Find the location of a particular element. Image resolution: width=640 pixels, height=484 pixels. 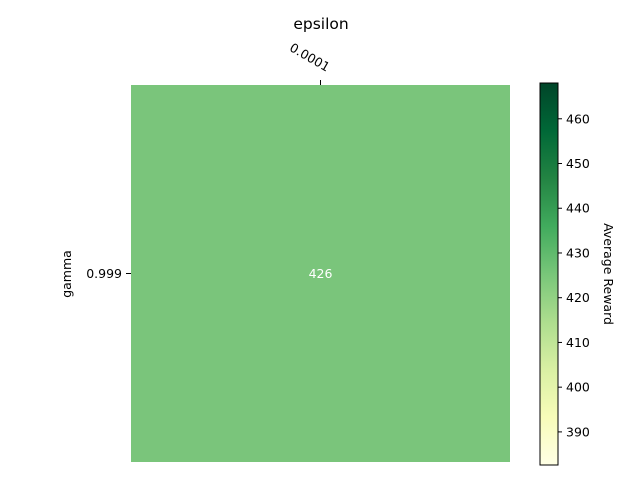

colorbar-gradient is located at coordinates (549, 274).